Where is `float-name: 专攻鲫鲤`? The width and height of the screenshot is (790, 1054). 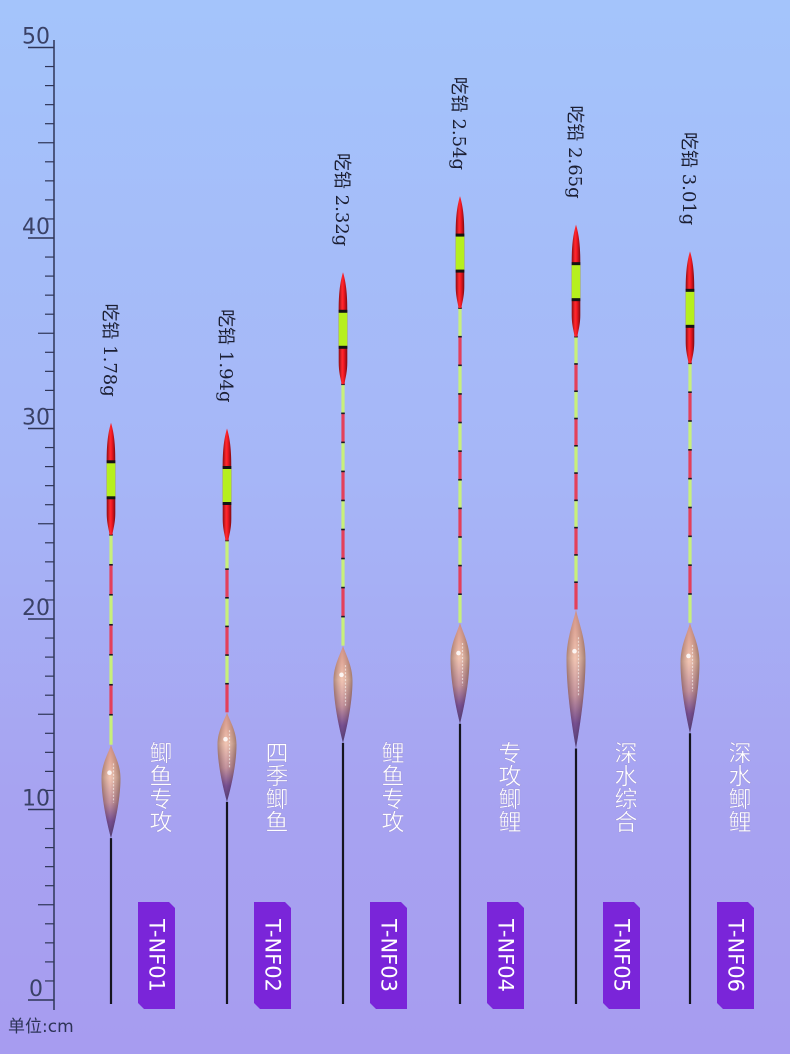
float-name: 专攻鲫鲤 is located at coordinates (508, 787).